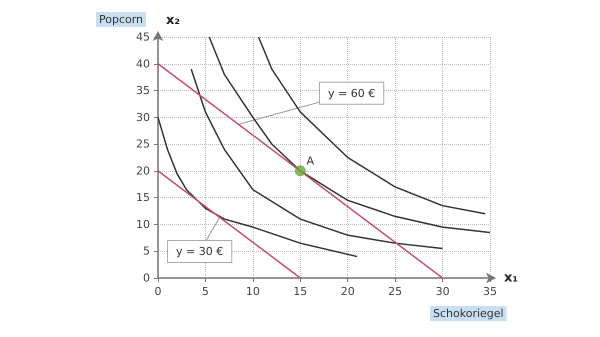  What do you see at coordinates (200, 251) in the screenshot?
I see `annotation: y = 30 €` at bounding box center [200, 251].